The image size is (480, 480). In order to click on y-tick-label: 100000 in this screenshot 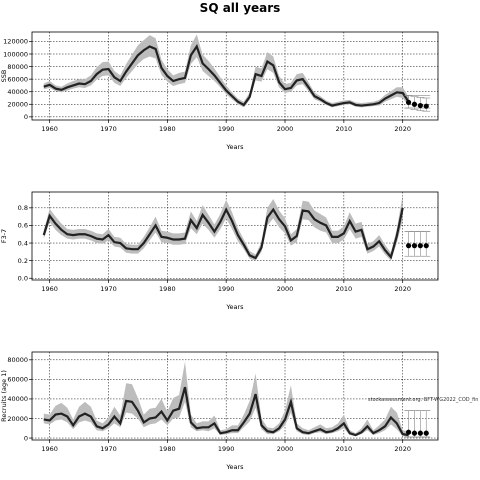, I will do `click(15, 54)`.